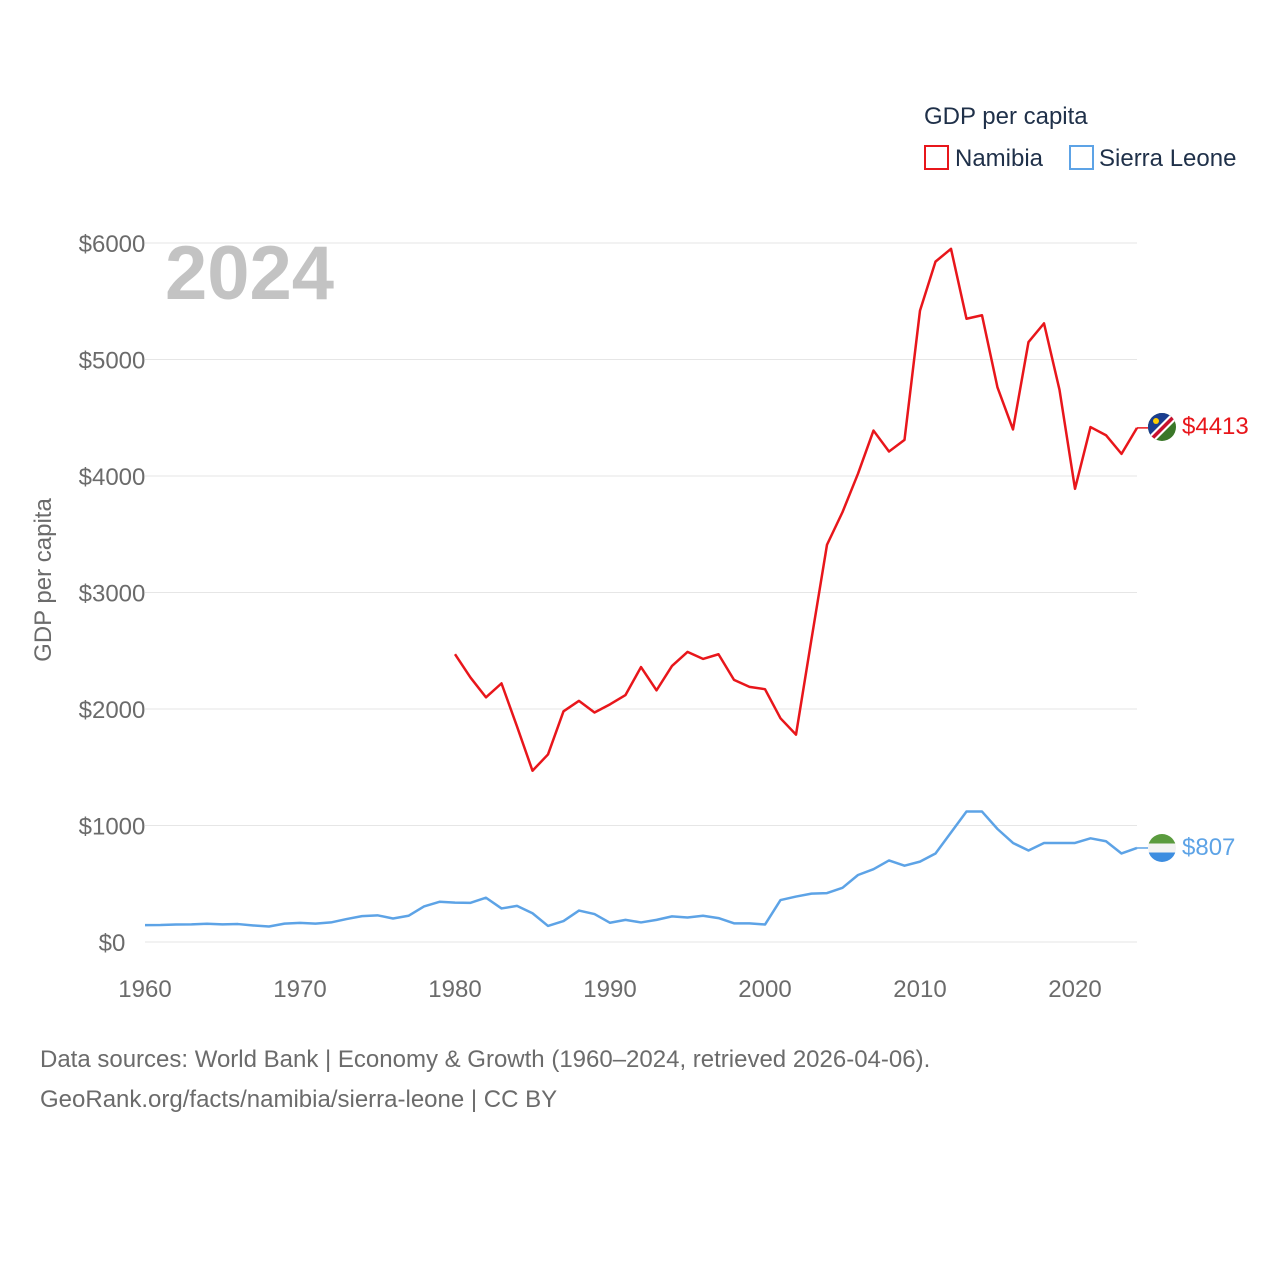 The image size is (1280, 1280). What do you see at coordinates (936, 157) in the screenshot?
I see `legend-swatch-namibia` at bounding box center [936, 157].